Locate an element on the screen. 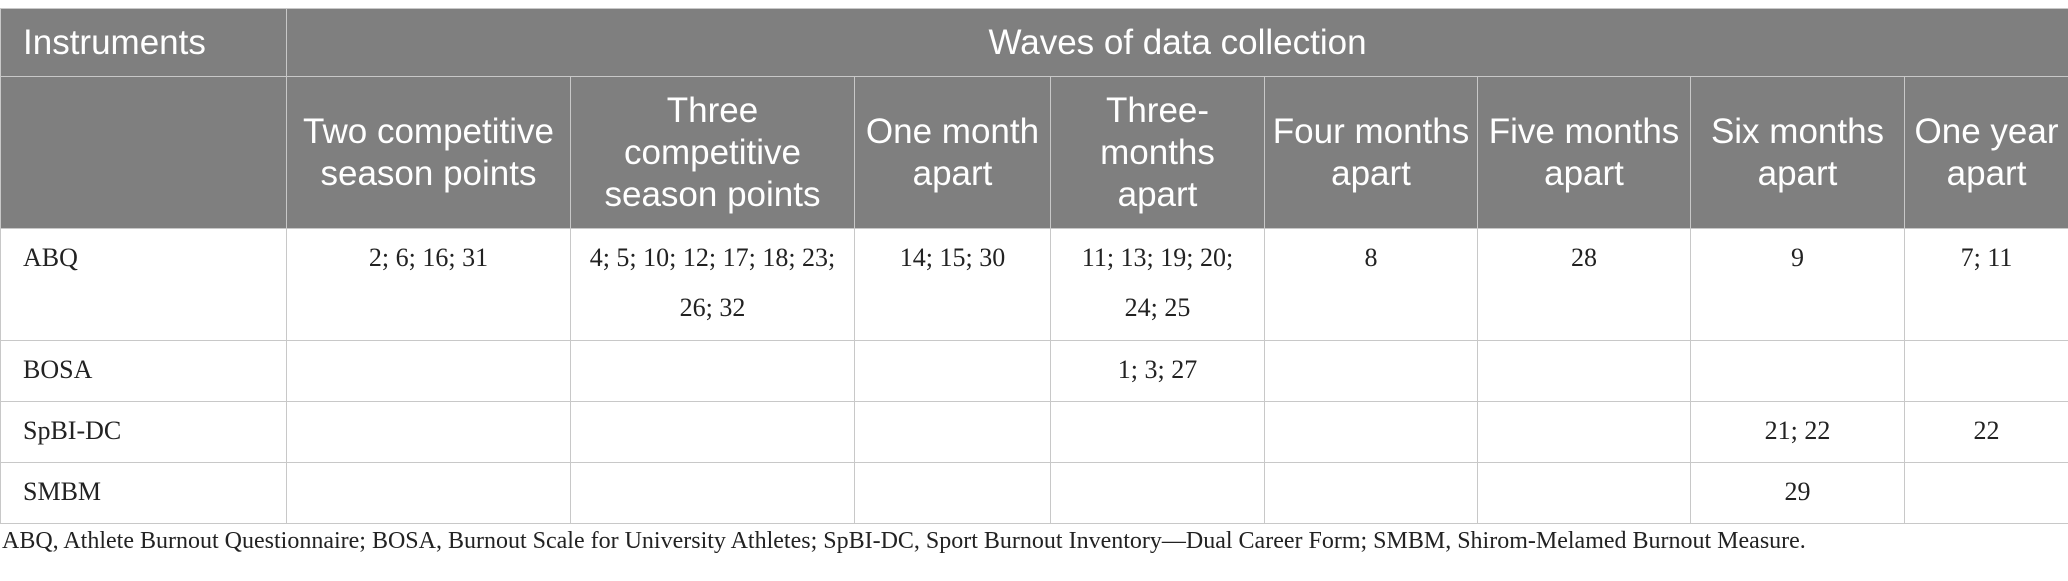 Image resolution: width=2068 pixels, height=581 pixels. table-cell-text: 4; 5; 10; 12; 17; 18; 23; 26; 32 is located at coordinates (712, 282).